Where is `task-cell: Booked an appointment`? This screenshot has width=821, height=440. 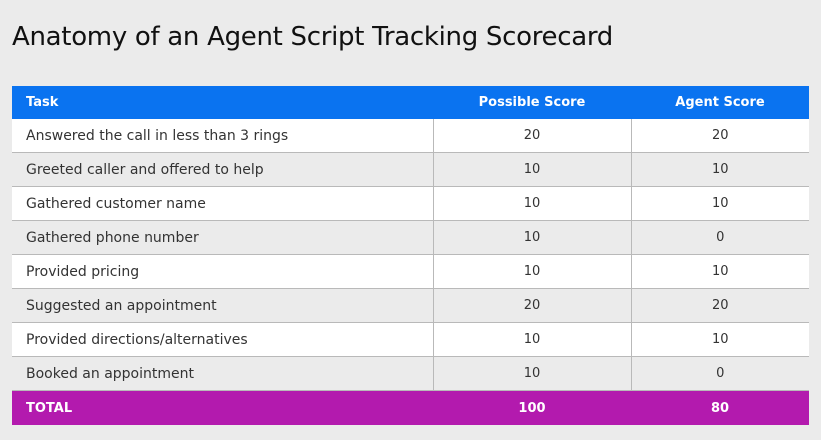
task-cell: Booked an appointment is located at coordinates (223, 373).